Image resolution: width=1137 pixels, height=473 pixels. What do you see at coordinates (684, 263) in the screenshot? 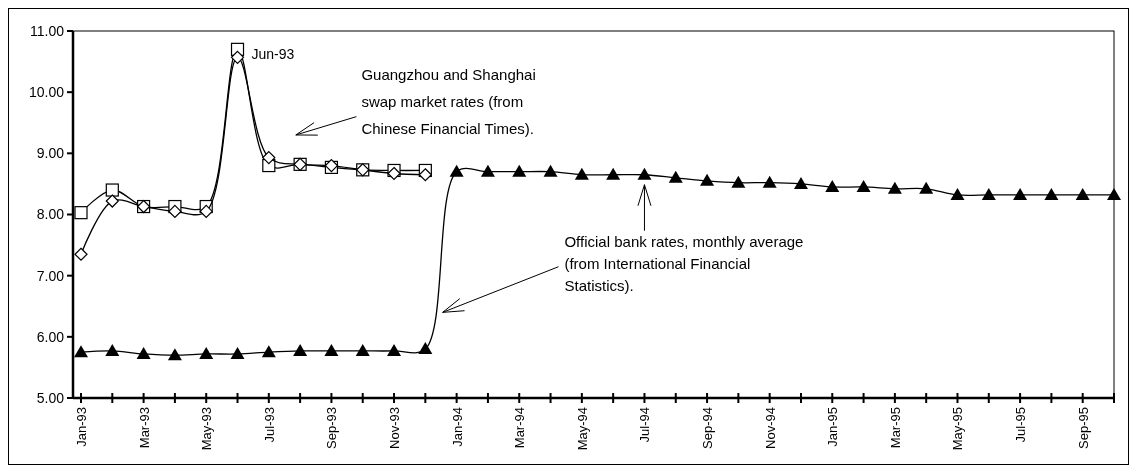
I see `annotation: Official bank rates, monthly average (from International Financial Statistics).` at bounding box center [684, 263].